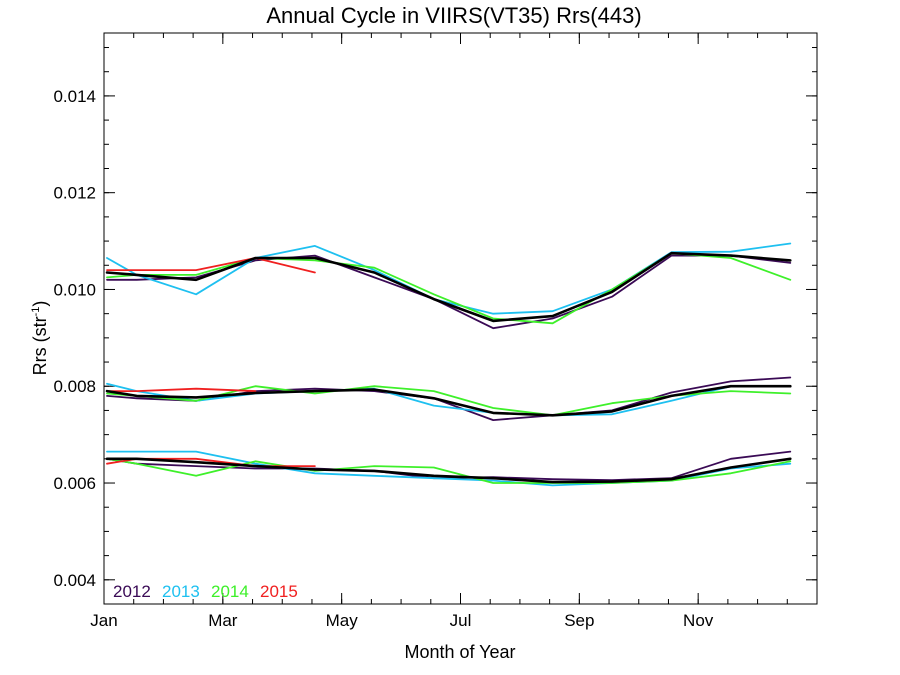  I want to click on legend-entry-2014: 2014, so click(230, 591).